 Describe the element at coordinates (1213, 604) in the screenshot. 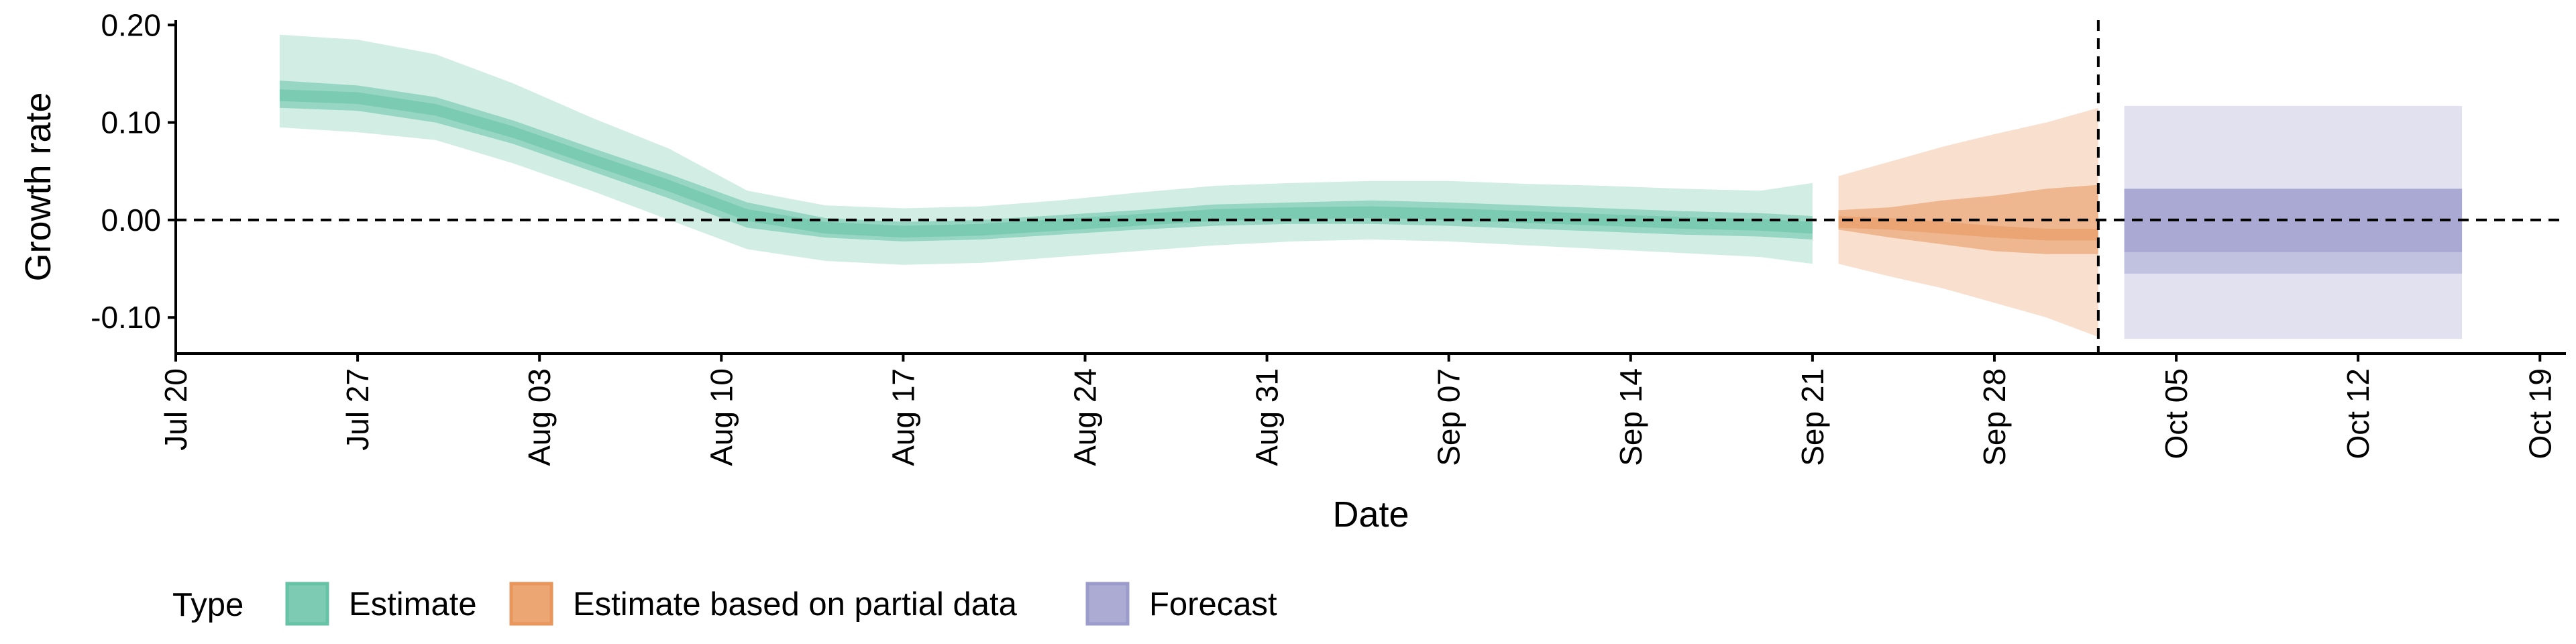

I see `legend-label-forecast: Forecast` at that location.